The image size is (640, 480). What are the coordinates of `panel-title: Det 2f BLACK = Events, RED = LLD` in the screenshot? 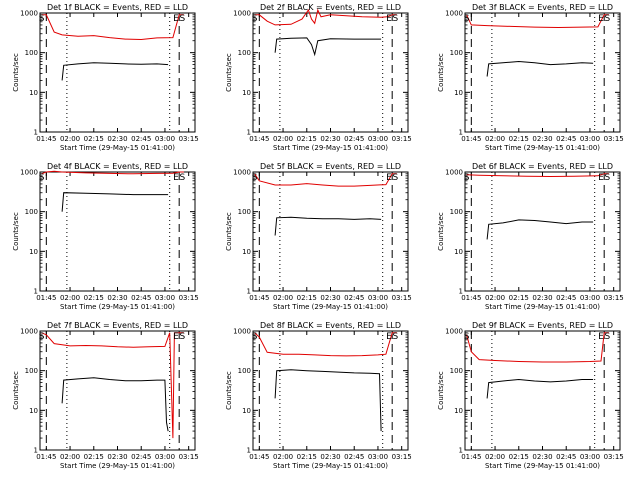 It's located at (330, 7).